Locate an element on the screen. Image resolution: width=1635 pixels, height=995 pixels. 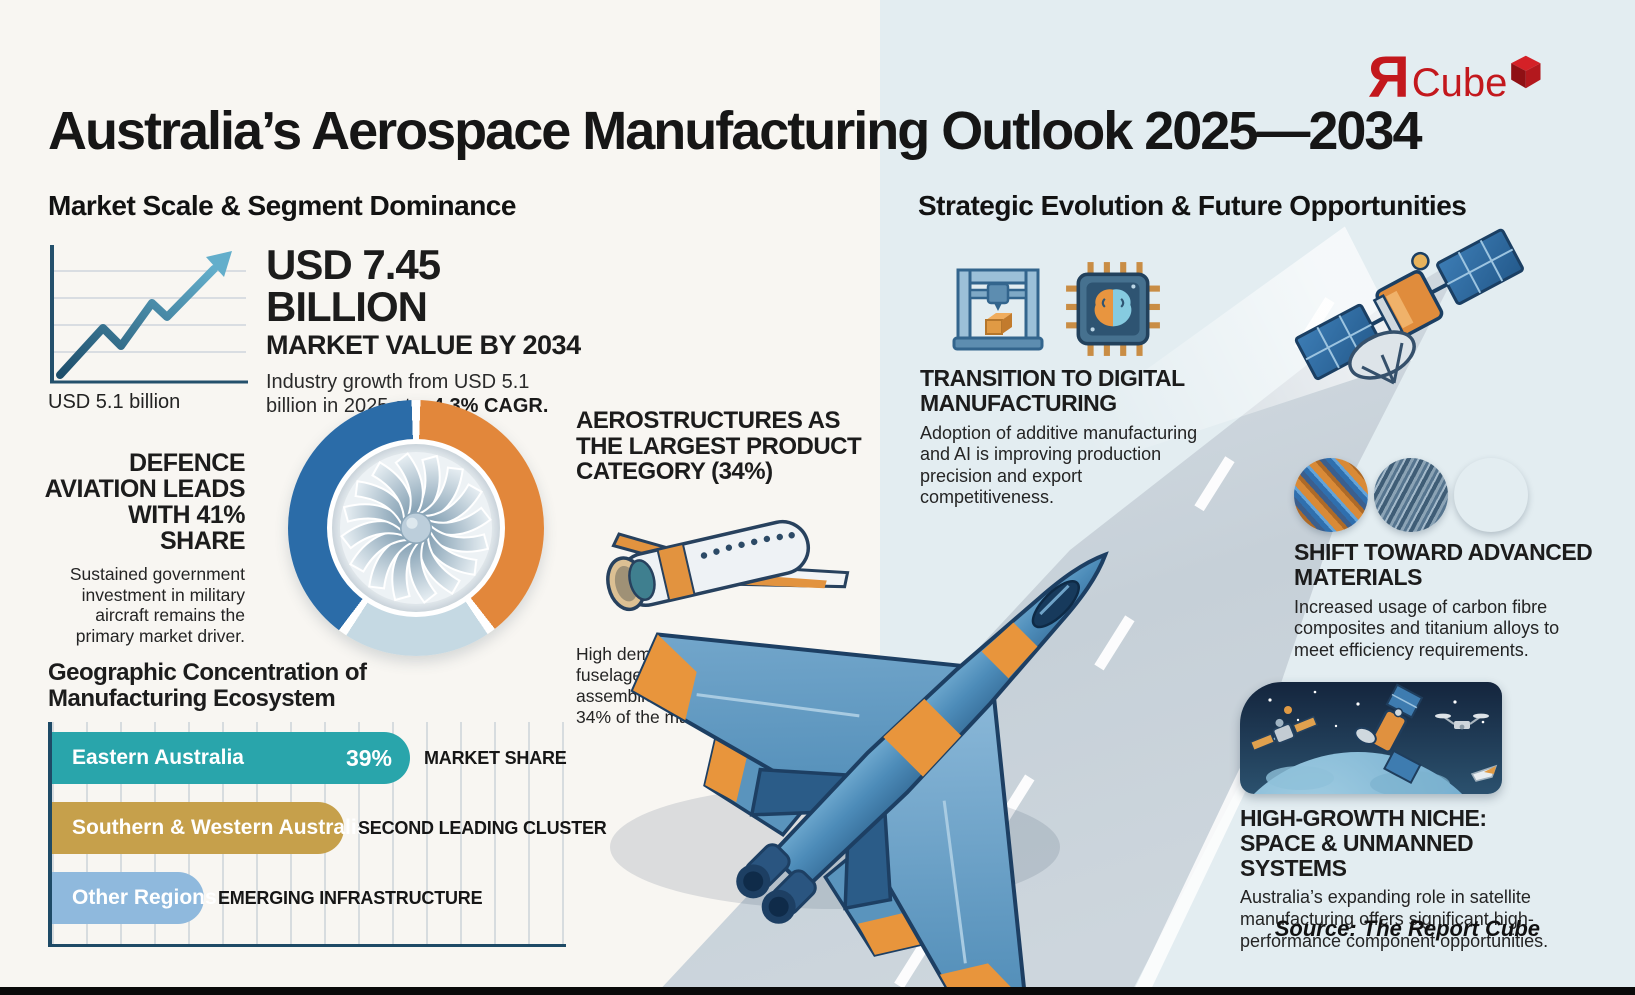
satellite-illustration is located at coordinates (1409, 306).